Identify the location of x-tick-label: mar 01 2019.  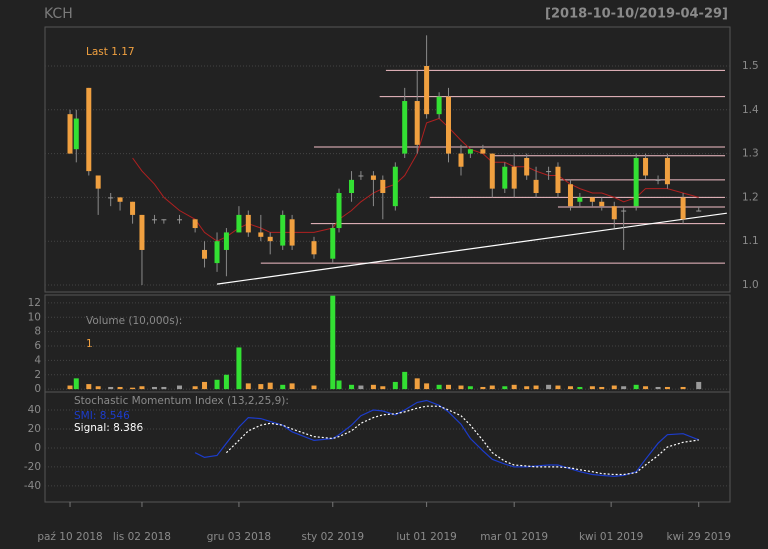
(514, 537).